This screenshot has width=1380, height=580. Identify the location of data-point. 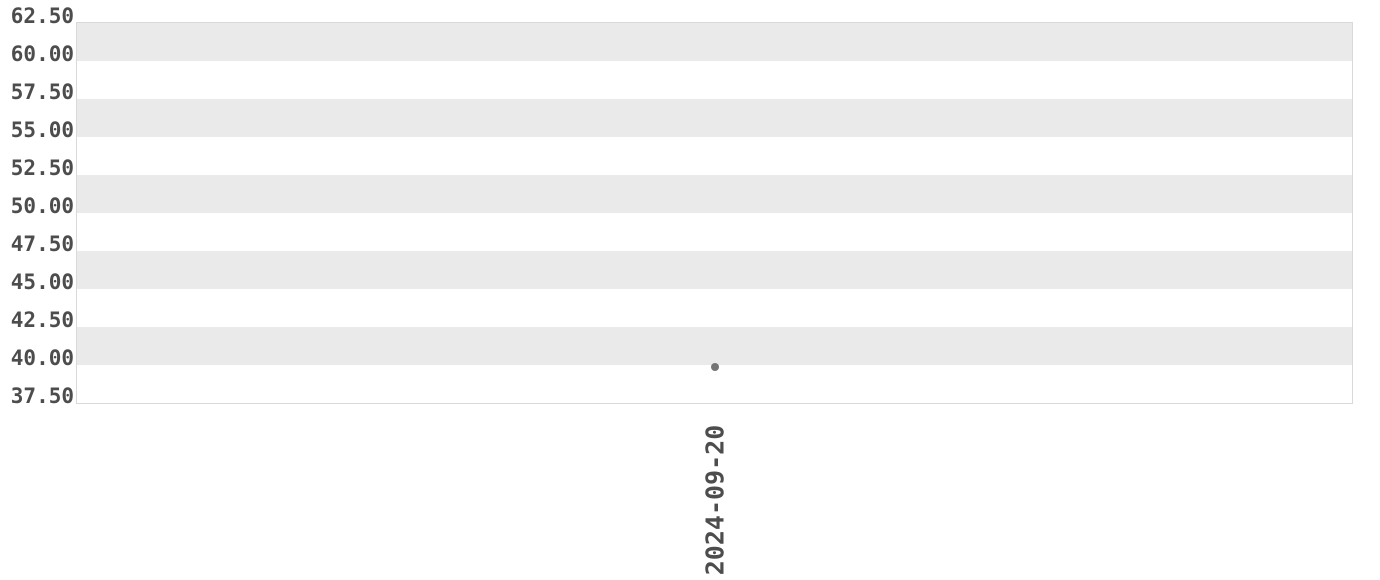
(714, 366).